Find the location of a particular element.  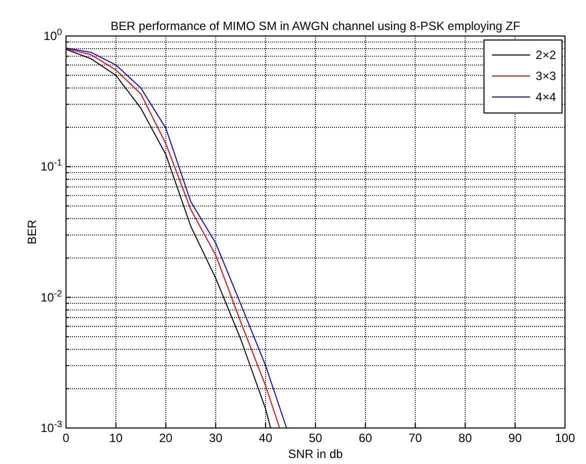

x-tick-label: 50 is located at coordinates (315, 438).